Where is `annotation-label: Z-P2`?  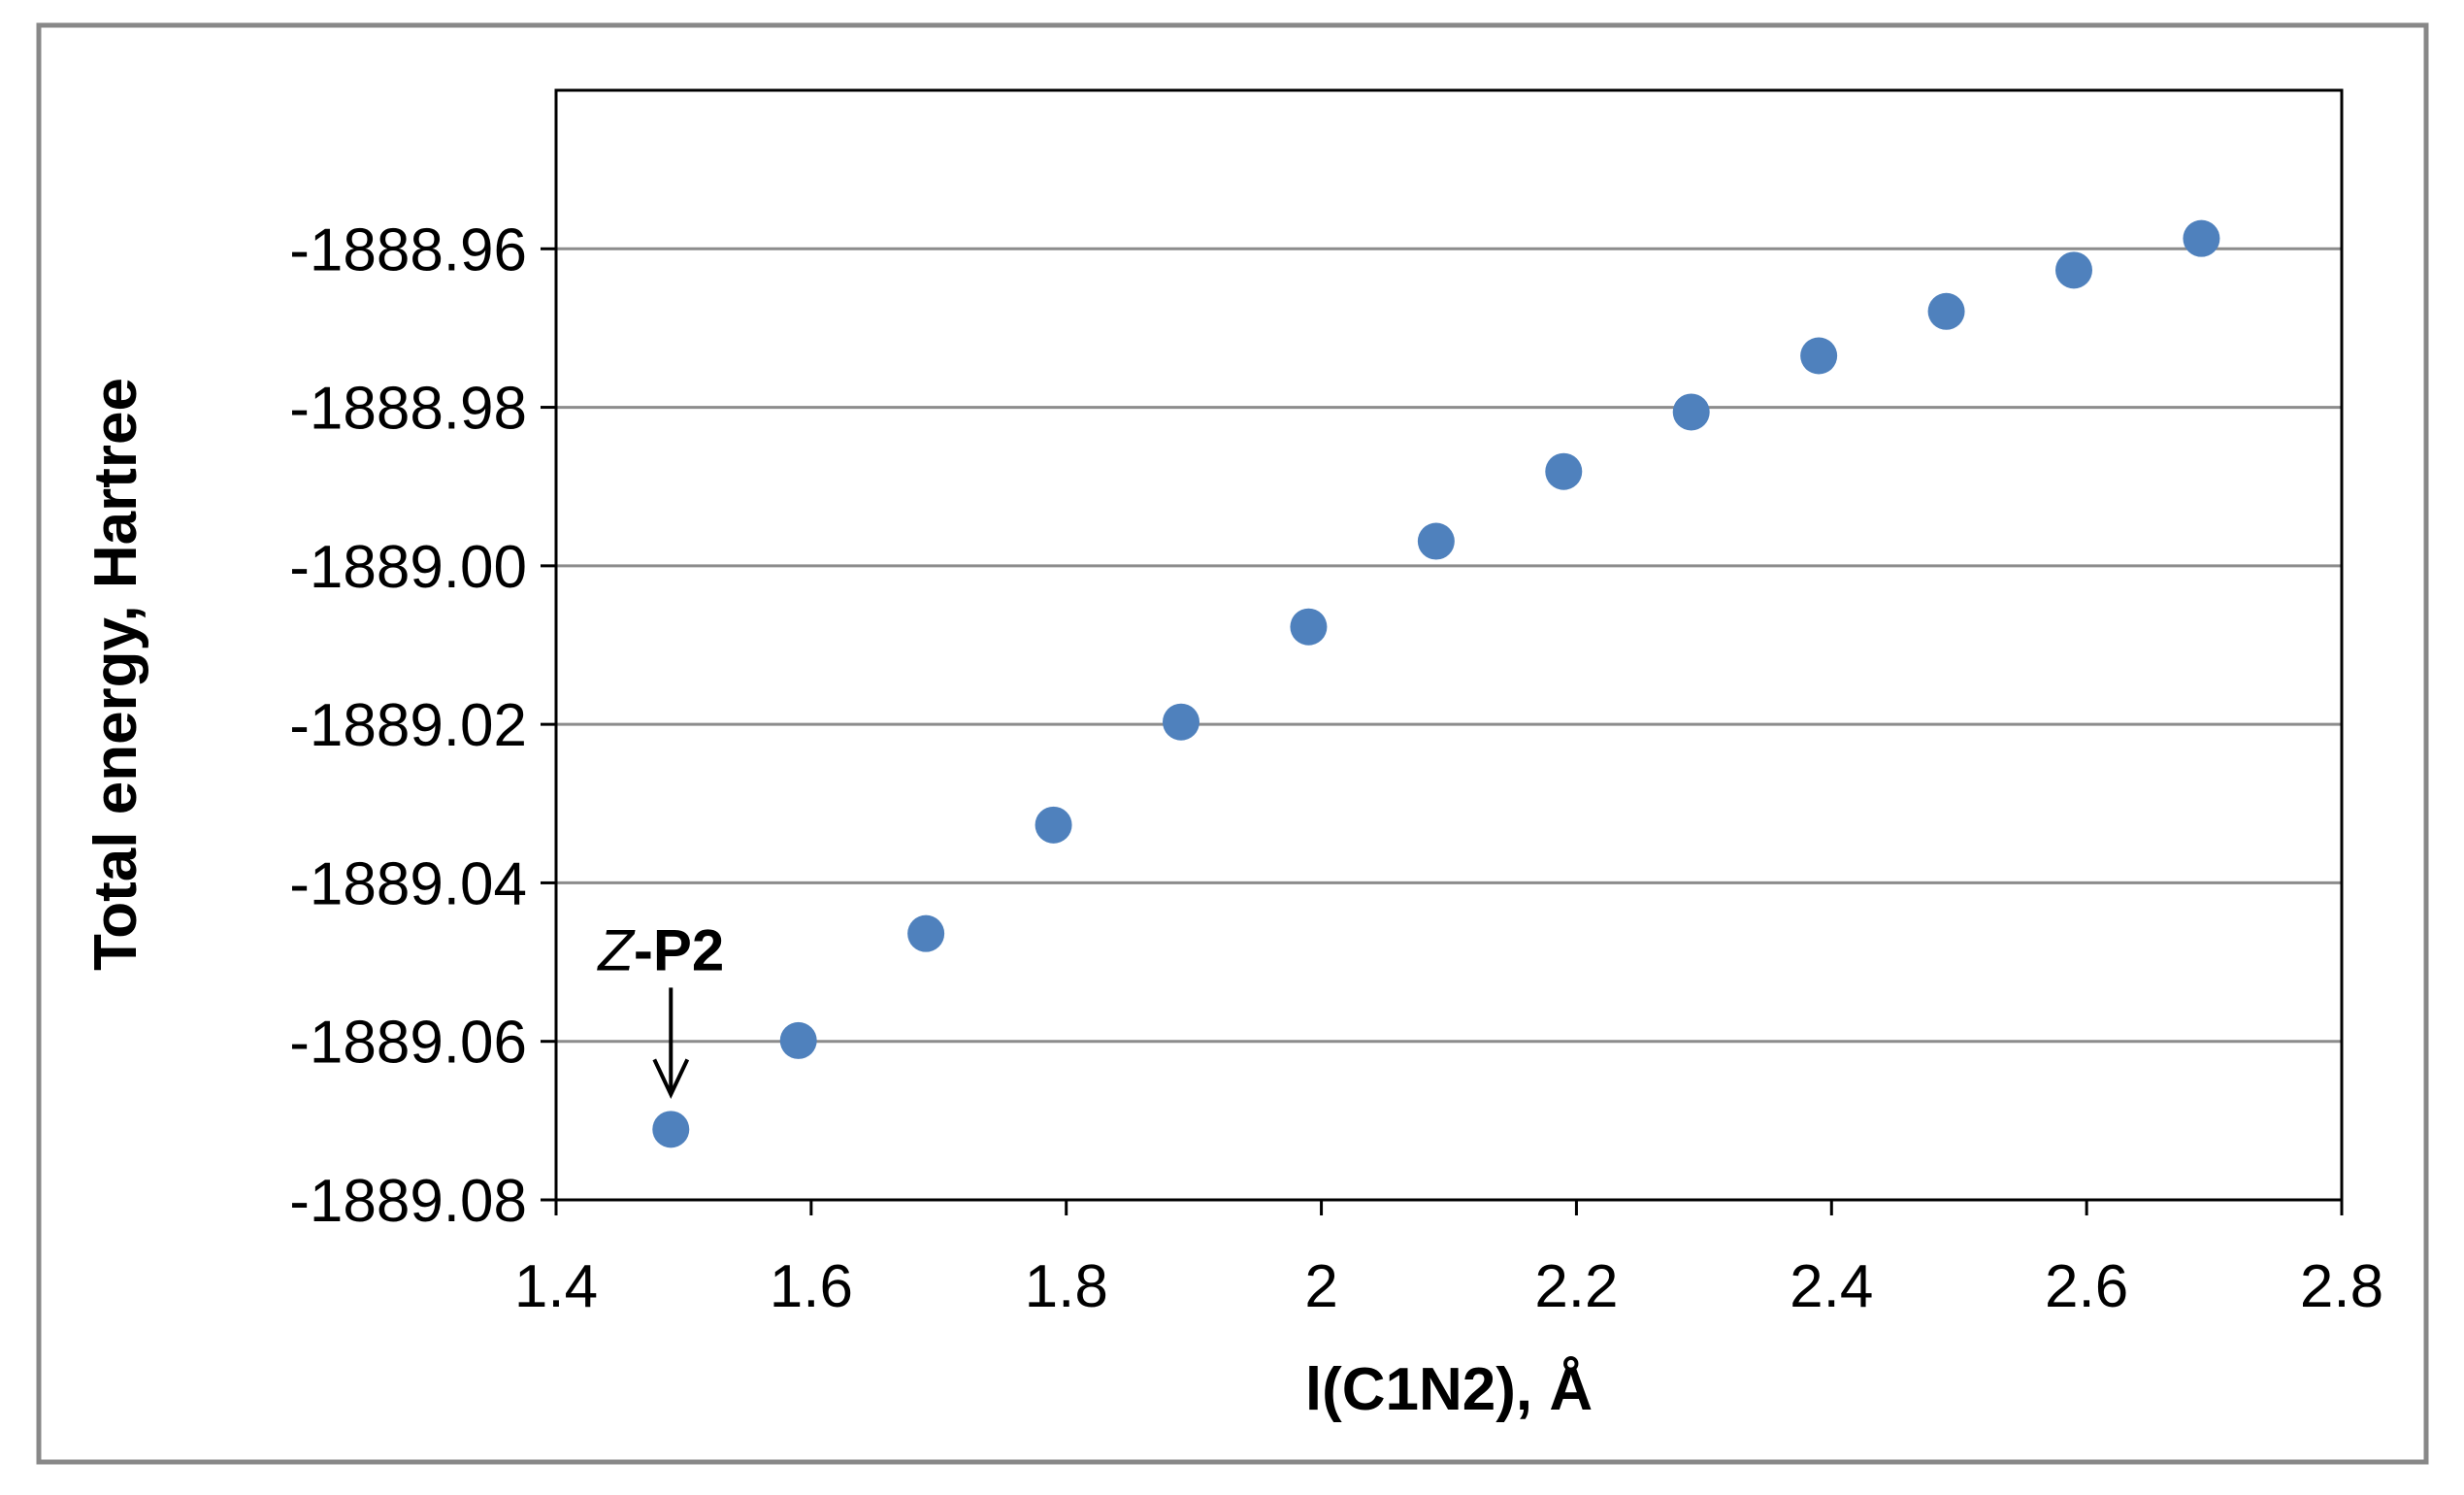 annotation-label: Z-P2 is located at coordinates (660, 949).